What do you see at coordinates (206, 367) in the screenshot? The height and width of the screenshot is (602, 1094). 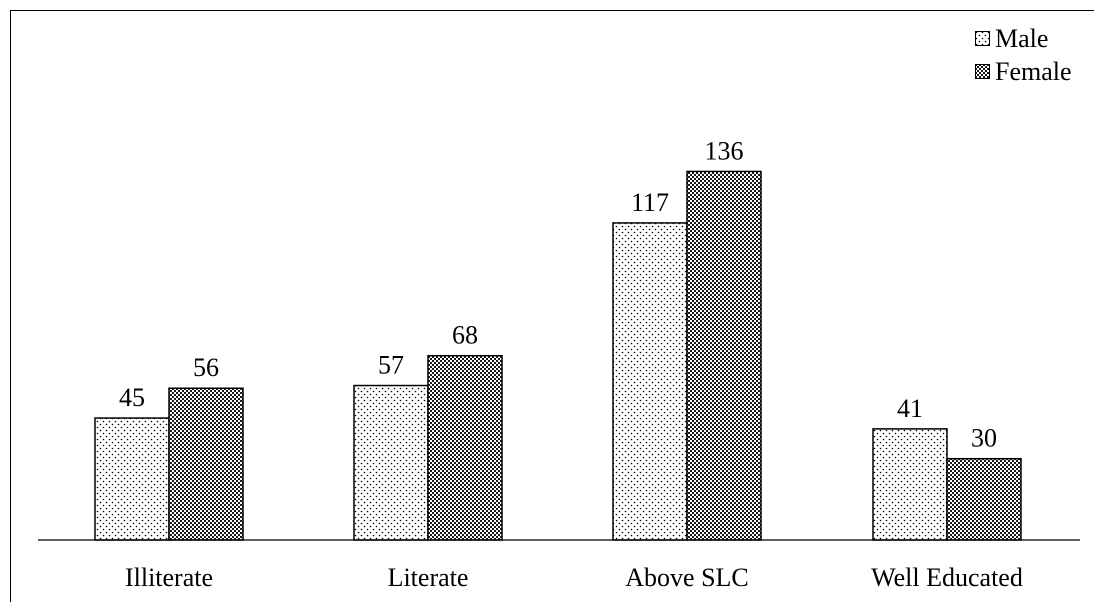 I see `value-label-female-illiterate: 56` at bounding box center [206, 367].